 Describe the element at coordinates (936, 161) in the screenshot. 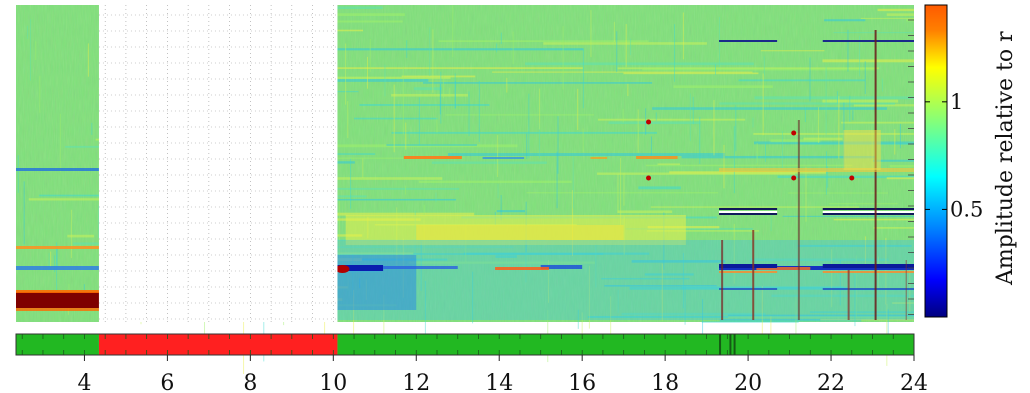

I see `colorbar-gradient` at that location.